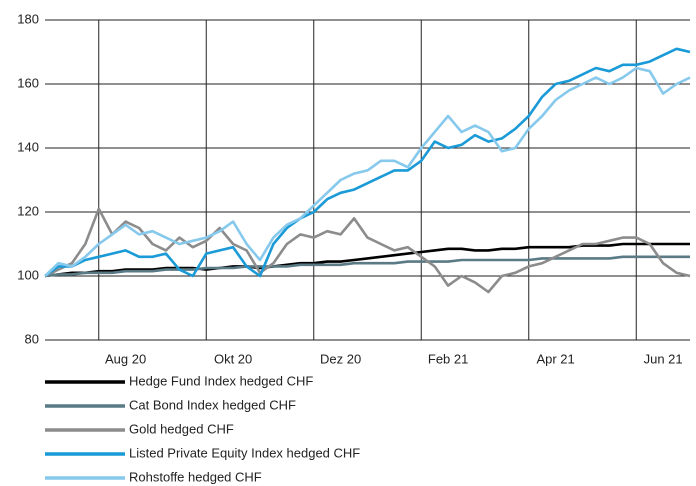  Describe the element at coordinates (212, 404) in the screenshot. I see `legend-label: Cat Bond Index hedged CHF` at that location.